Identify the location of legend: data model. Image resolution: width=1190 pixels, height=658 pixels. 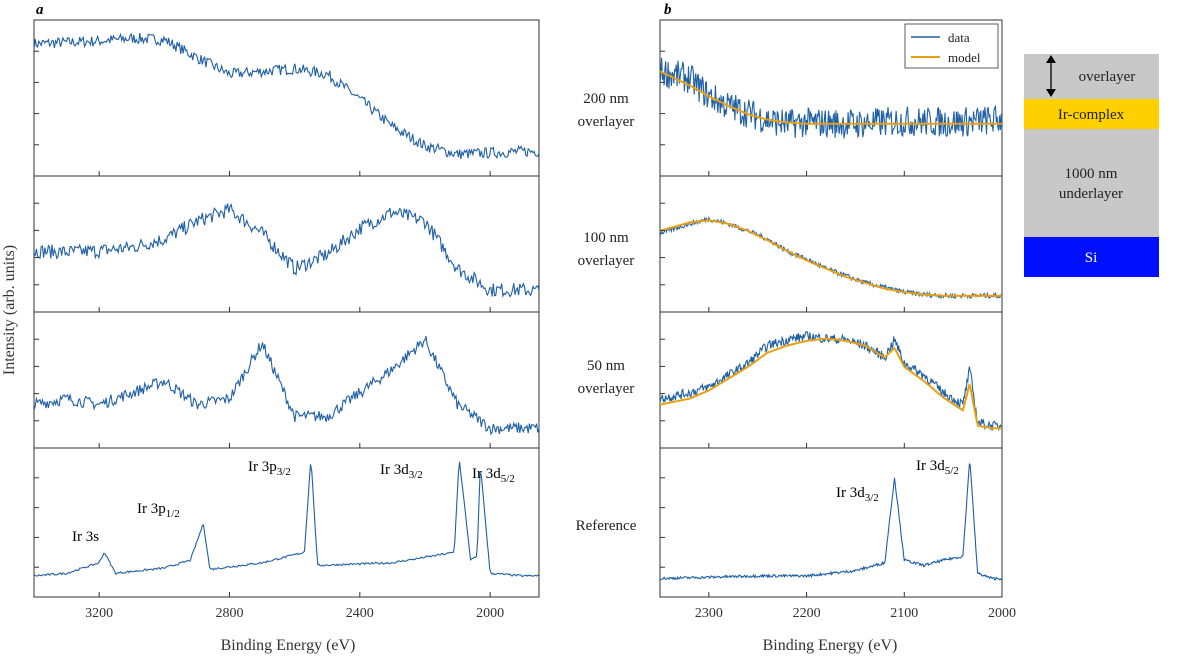
(951, 46).